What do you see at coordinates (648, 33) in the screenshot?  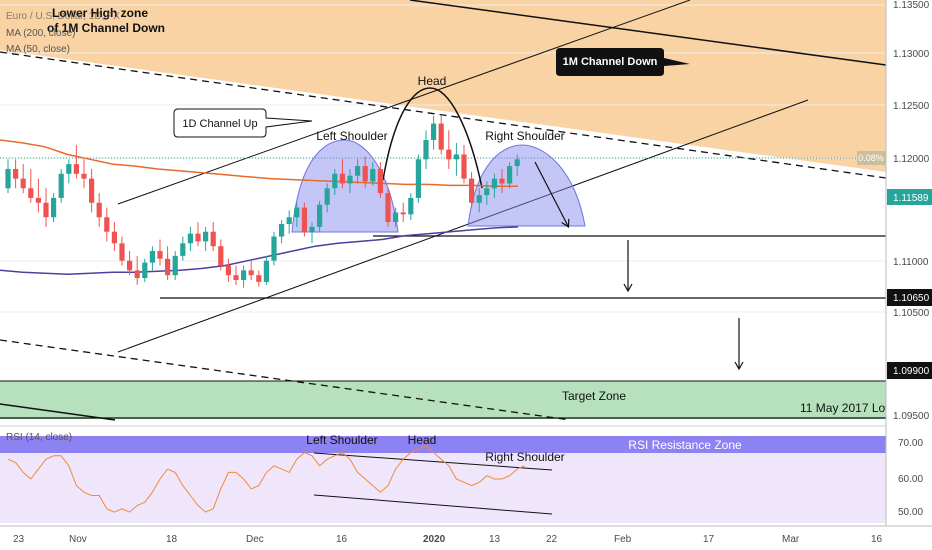 I see `channel-down-line` at bounding box center [648, 33].